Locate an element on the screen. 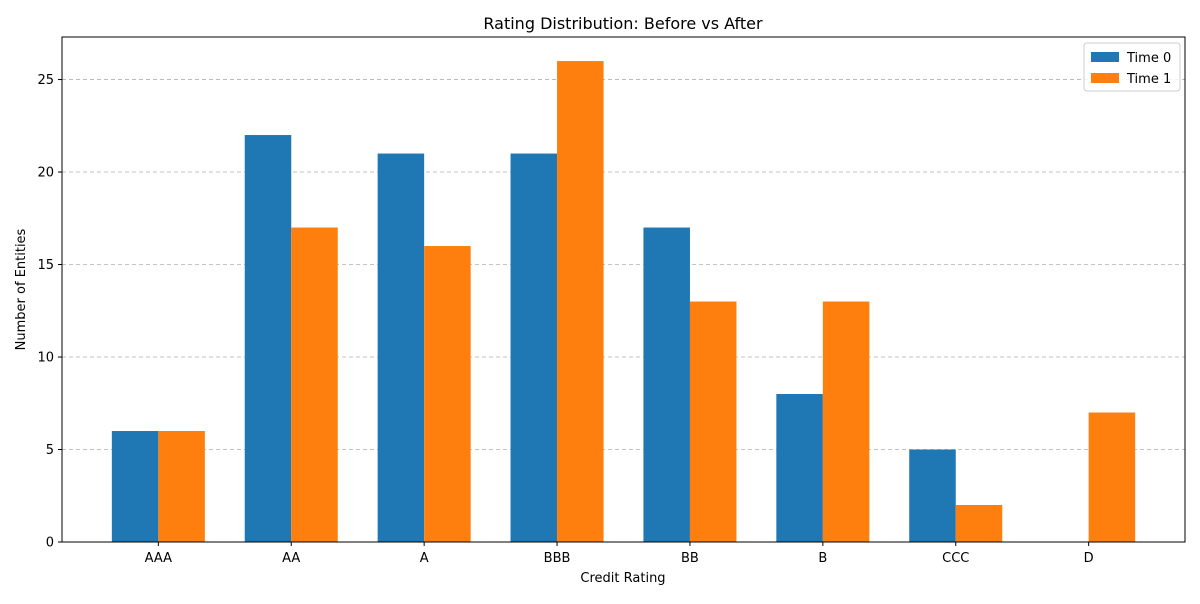  y-tick-label: 15 is located at coordinates (45, 265).